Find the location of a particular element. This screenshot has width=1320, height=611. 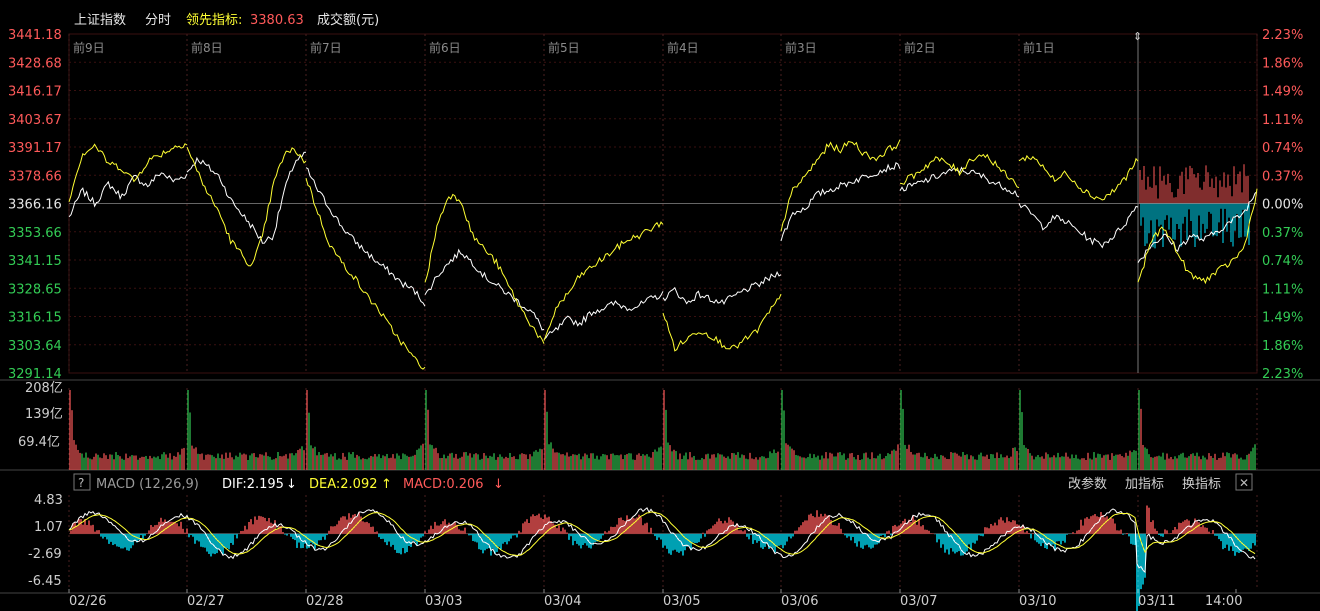

day-labels: 前9日 前8日 前7日 前6日 前5日 前4日 前3日 前2日 前1日 is located at coordinates (564, 47).